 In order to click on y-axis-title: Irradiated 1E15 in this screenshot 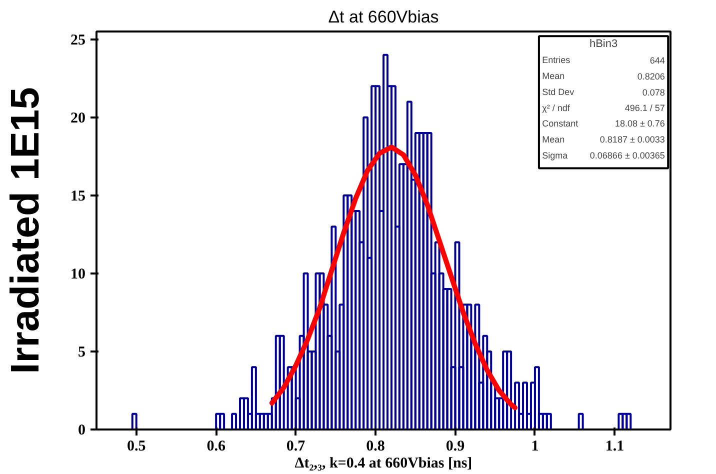, I will do `click(26, 230)`.